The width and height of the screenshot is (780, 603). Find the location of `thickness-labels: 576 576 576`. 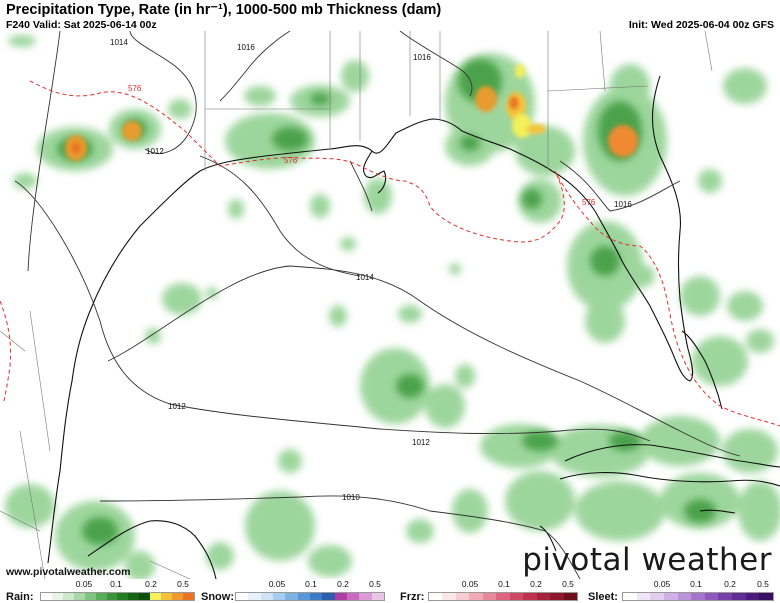

thickness-labels: 576 576 576 is located at coordinates (362, 145).